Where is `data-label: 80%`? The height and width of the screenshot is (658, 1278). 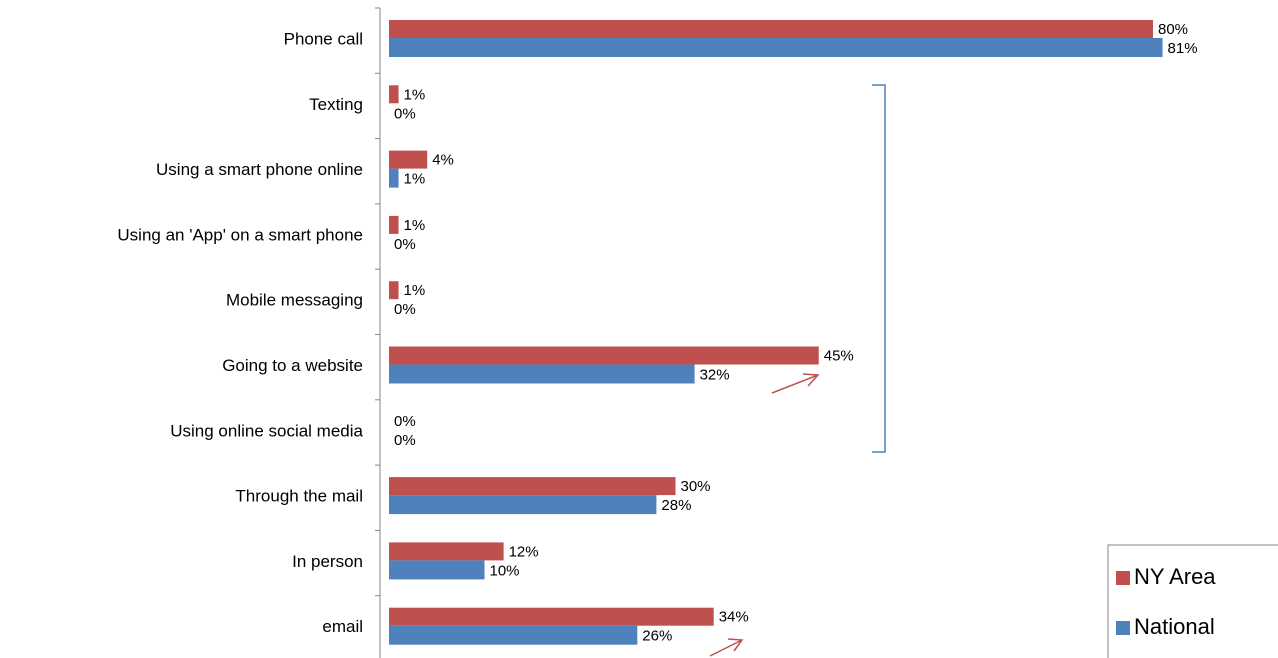 data-label: 80% is located at coordinates (1173, 29).